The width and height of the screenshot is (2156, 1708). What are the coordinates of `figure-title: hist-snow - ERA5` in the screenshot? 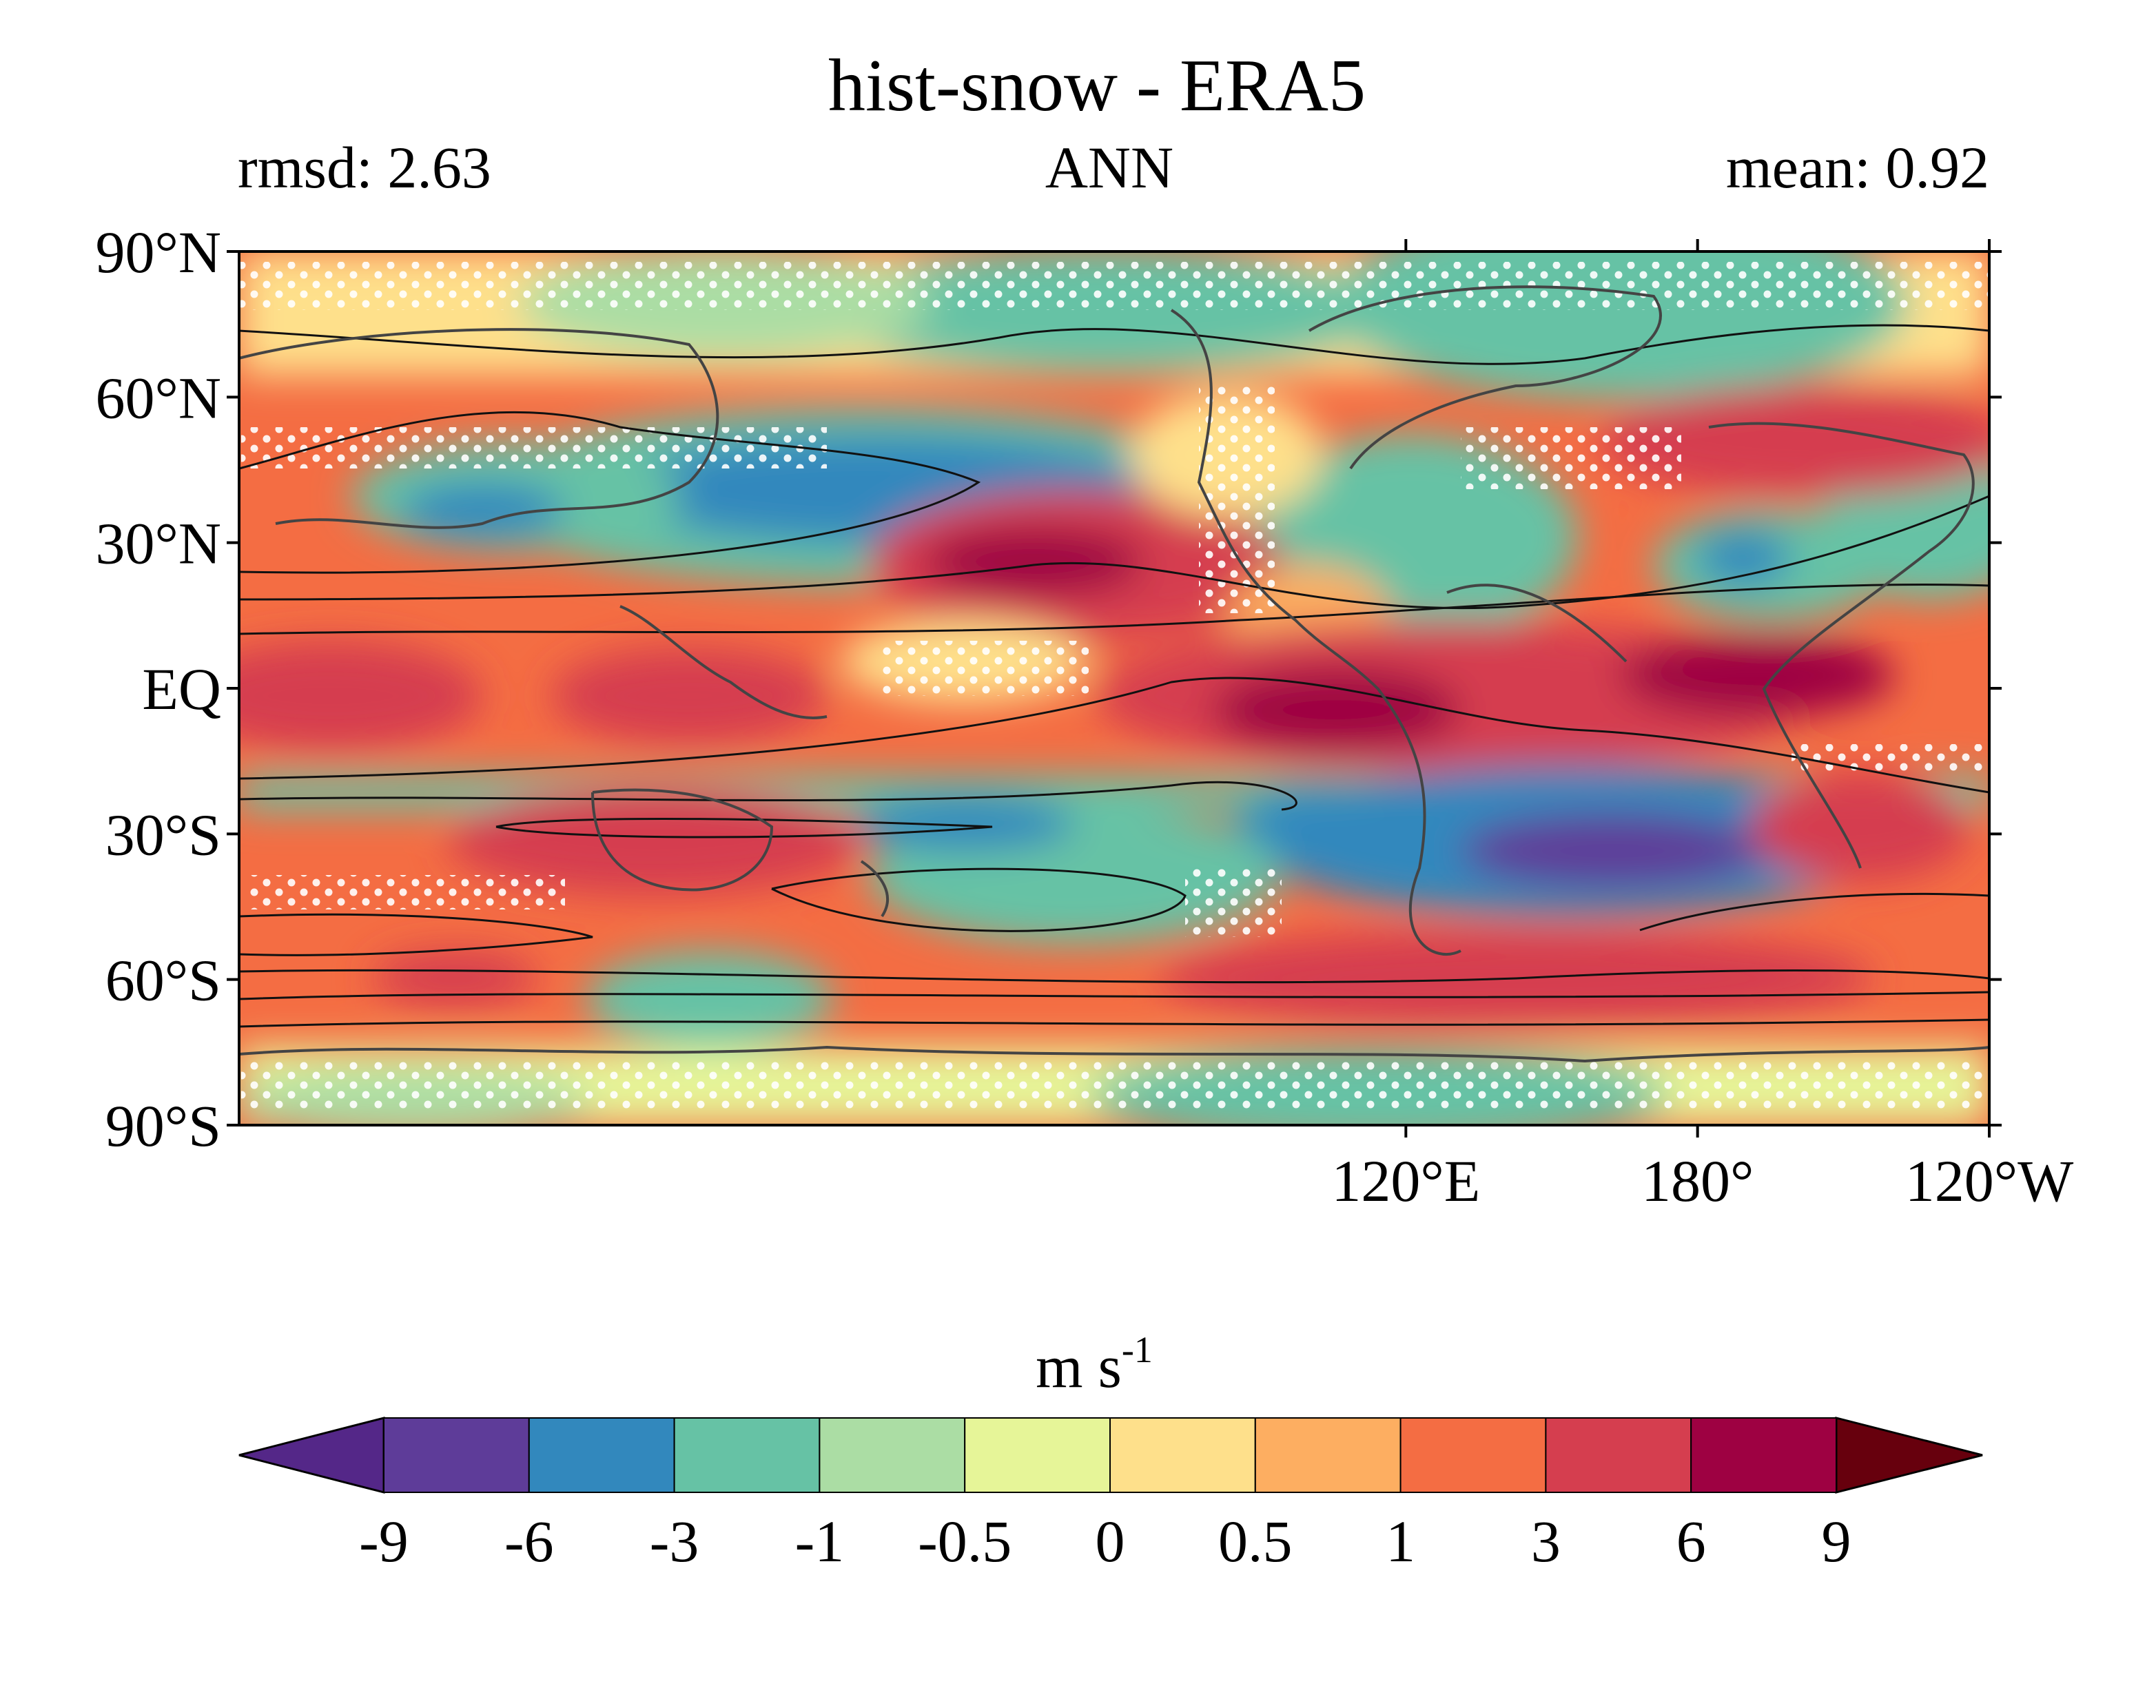 It's located at (1097, 86).